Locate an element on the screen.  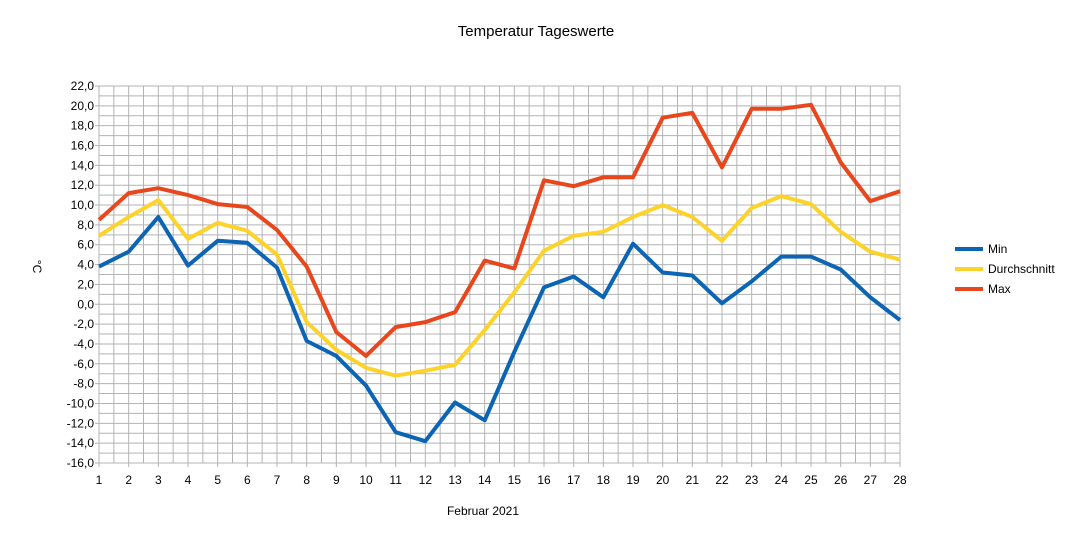
y-tick-label: 0,0 is located at coordinates (85, 304).